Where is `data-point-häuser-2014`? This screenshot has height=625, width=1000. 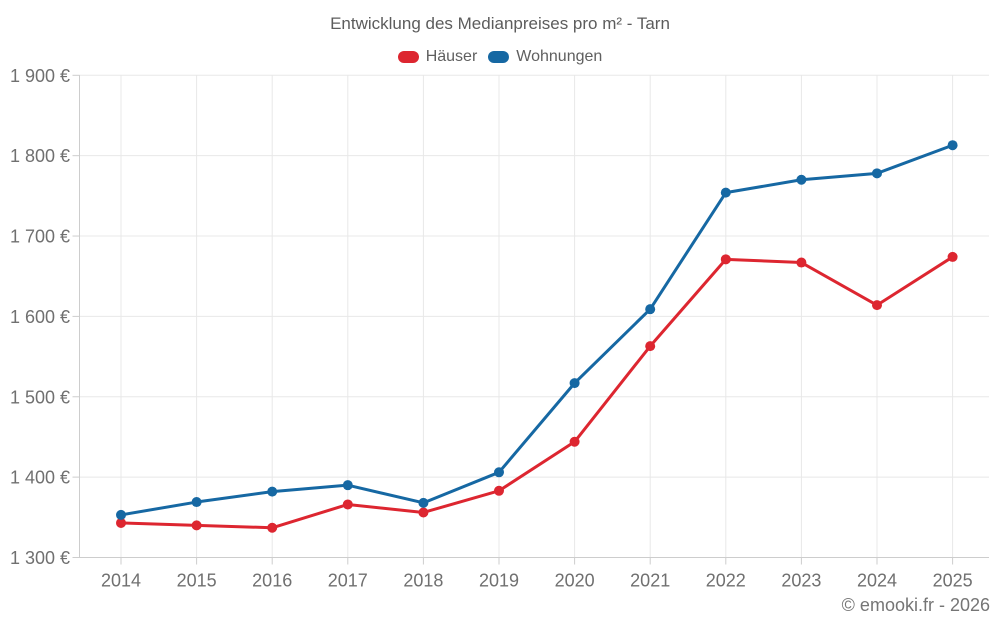 data-point-häuser-2014 is located at coordinates (121, 522).